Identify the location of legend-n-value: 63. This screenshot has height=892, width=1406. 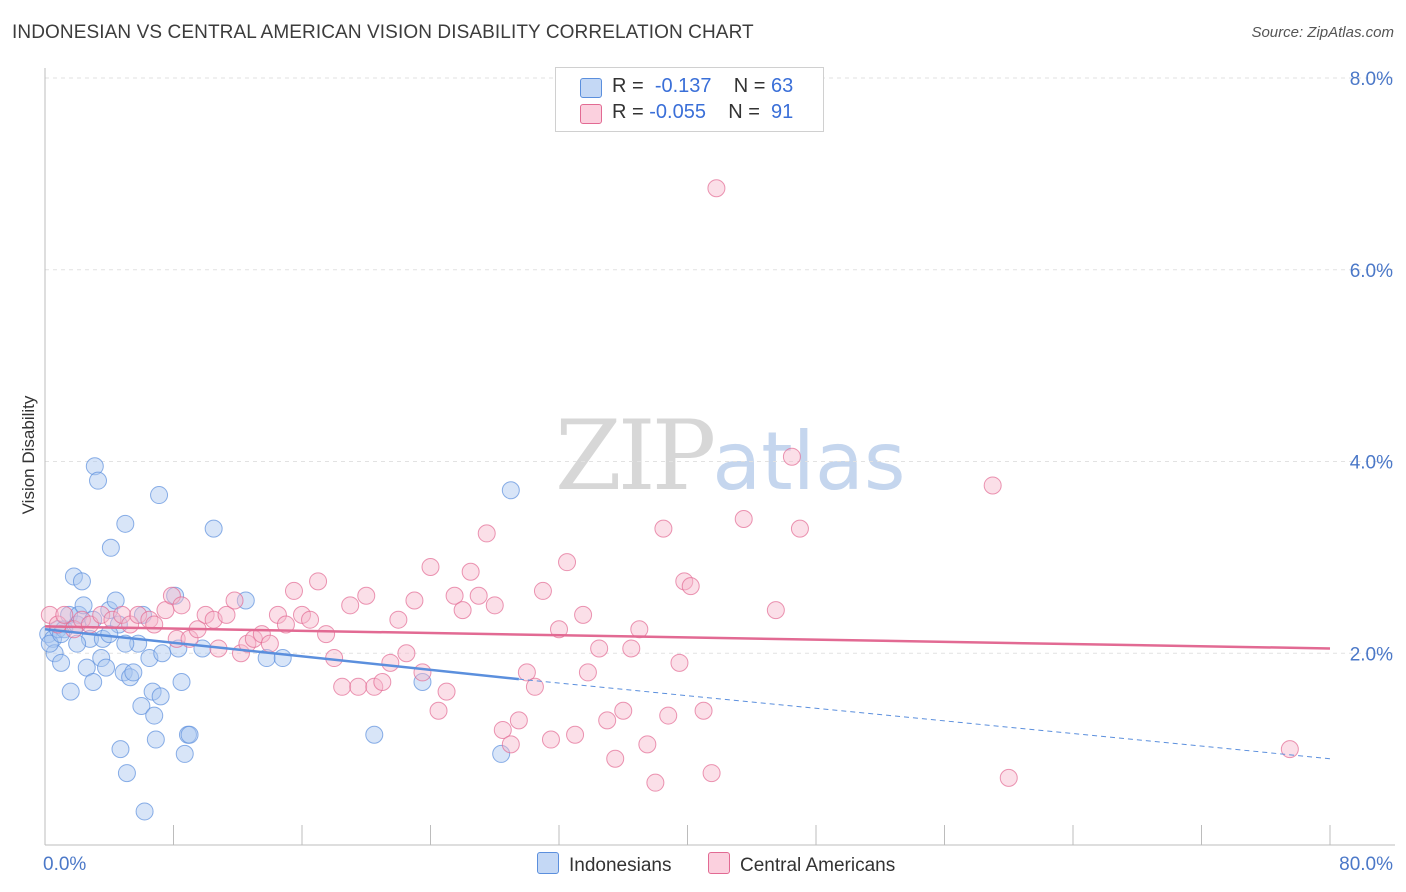
(782, 86).